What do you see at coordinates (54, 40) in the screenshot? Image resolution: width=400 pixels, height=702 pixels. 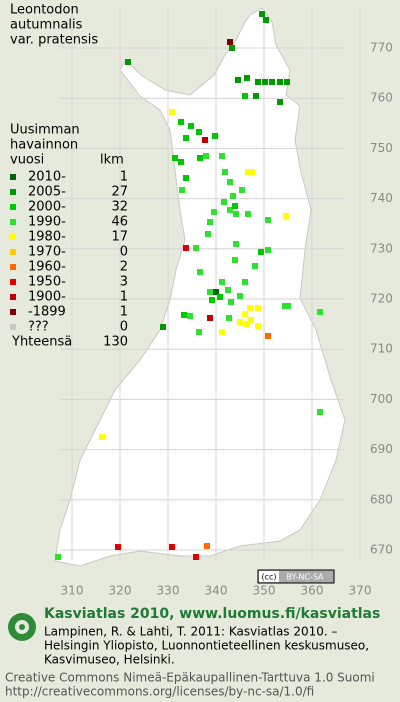 I see `title-line: var. pratensis` at bounding box center [54, 40].